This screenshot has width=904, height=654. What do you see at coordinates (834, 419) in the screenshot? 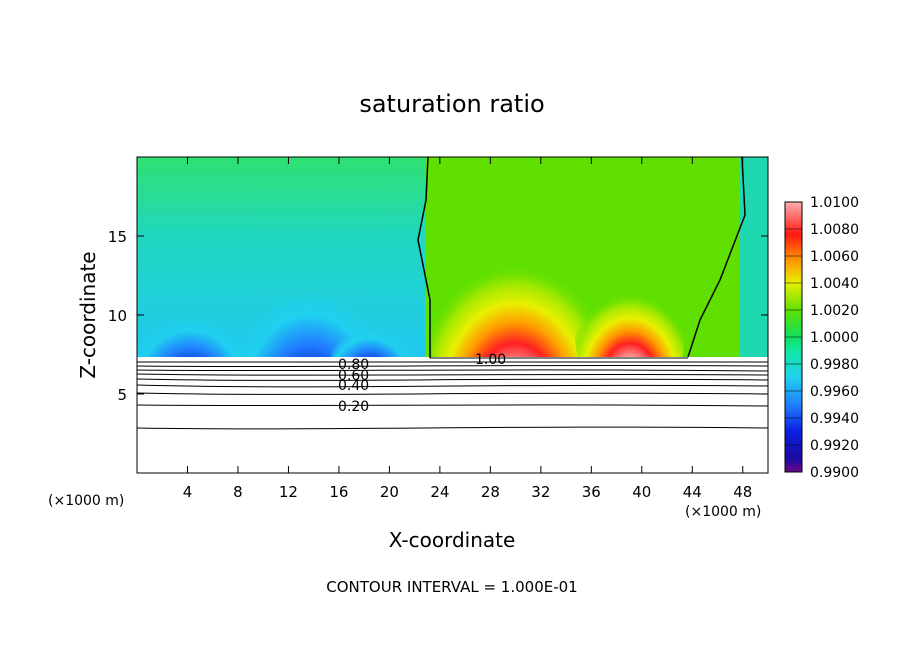
I see `colorbar-label: 0.9940` at bounding box center [834, 419].